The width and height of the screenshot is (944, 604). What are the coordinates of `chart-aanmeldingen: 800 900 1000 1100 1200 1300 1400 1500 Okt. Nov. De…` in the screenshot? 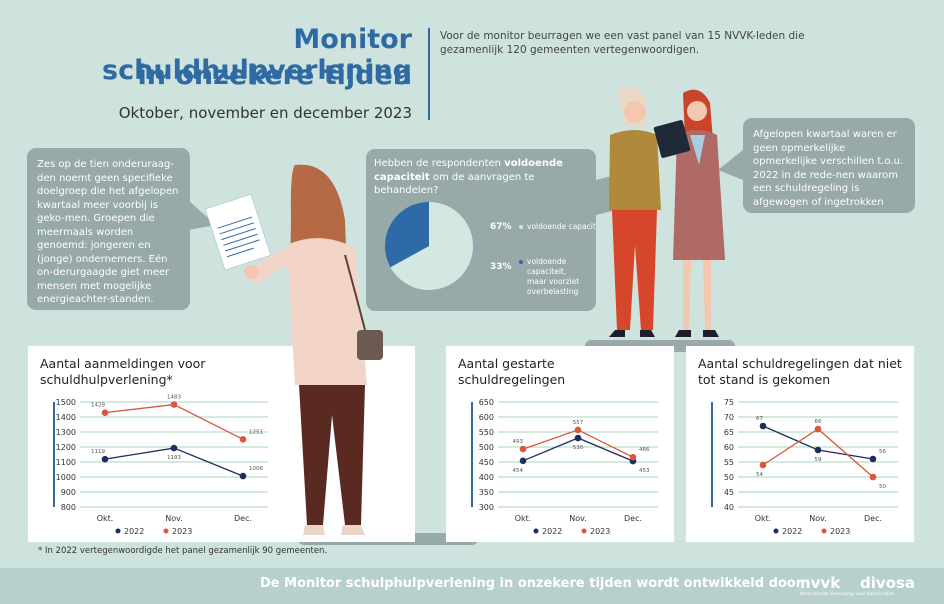 It's located at (160, 465).